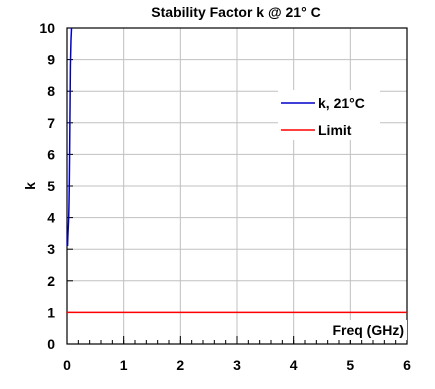  What do you see at coordinates (350, 365) in the screenshot?
I see `x-tick-label: 5` at bounding box center [350, 365].